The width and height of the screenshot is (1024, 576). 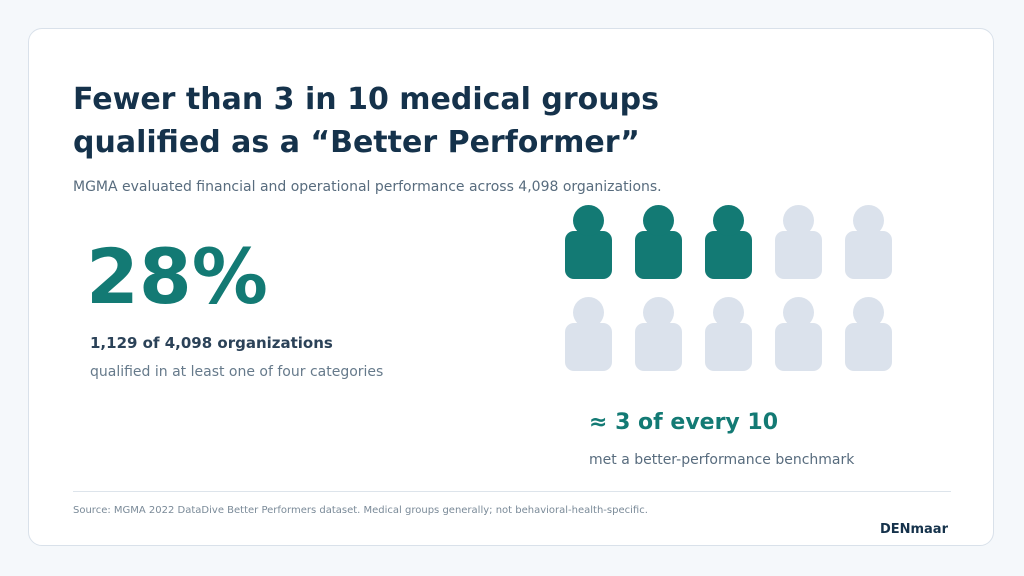 I want to click on title-line-1: Fewer than 3 in 10 medical groups, so click(x=366, y=99).